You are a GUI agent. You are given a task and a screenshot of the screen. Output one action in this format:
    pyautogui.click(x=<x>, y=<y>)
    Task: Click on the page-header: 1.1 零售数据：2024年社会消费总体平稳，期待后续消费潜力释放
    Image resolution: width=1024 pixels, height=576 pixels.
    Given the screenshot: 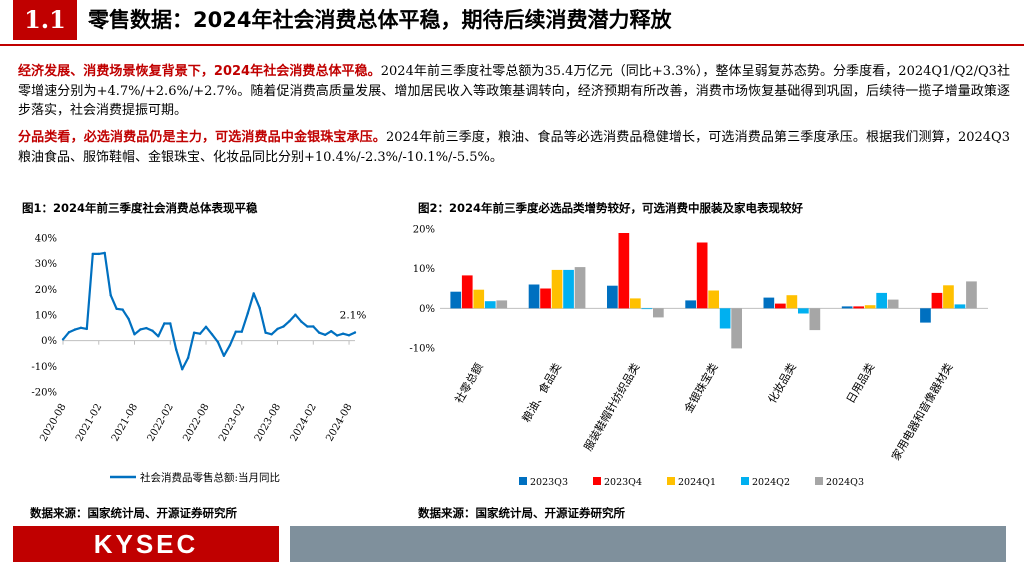 What is the action you would take?
    pyautogui.click(x=512, y=21)
    